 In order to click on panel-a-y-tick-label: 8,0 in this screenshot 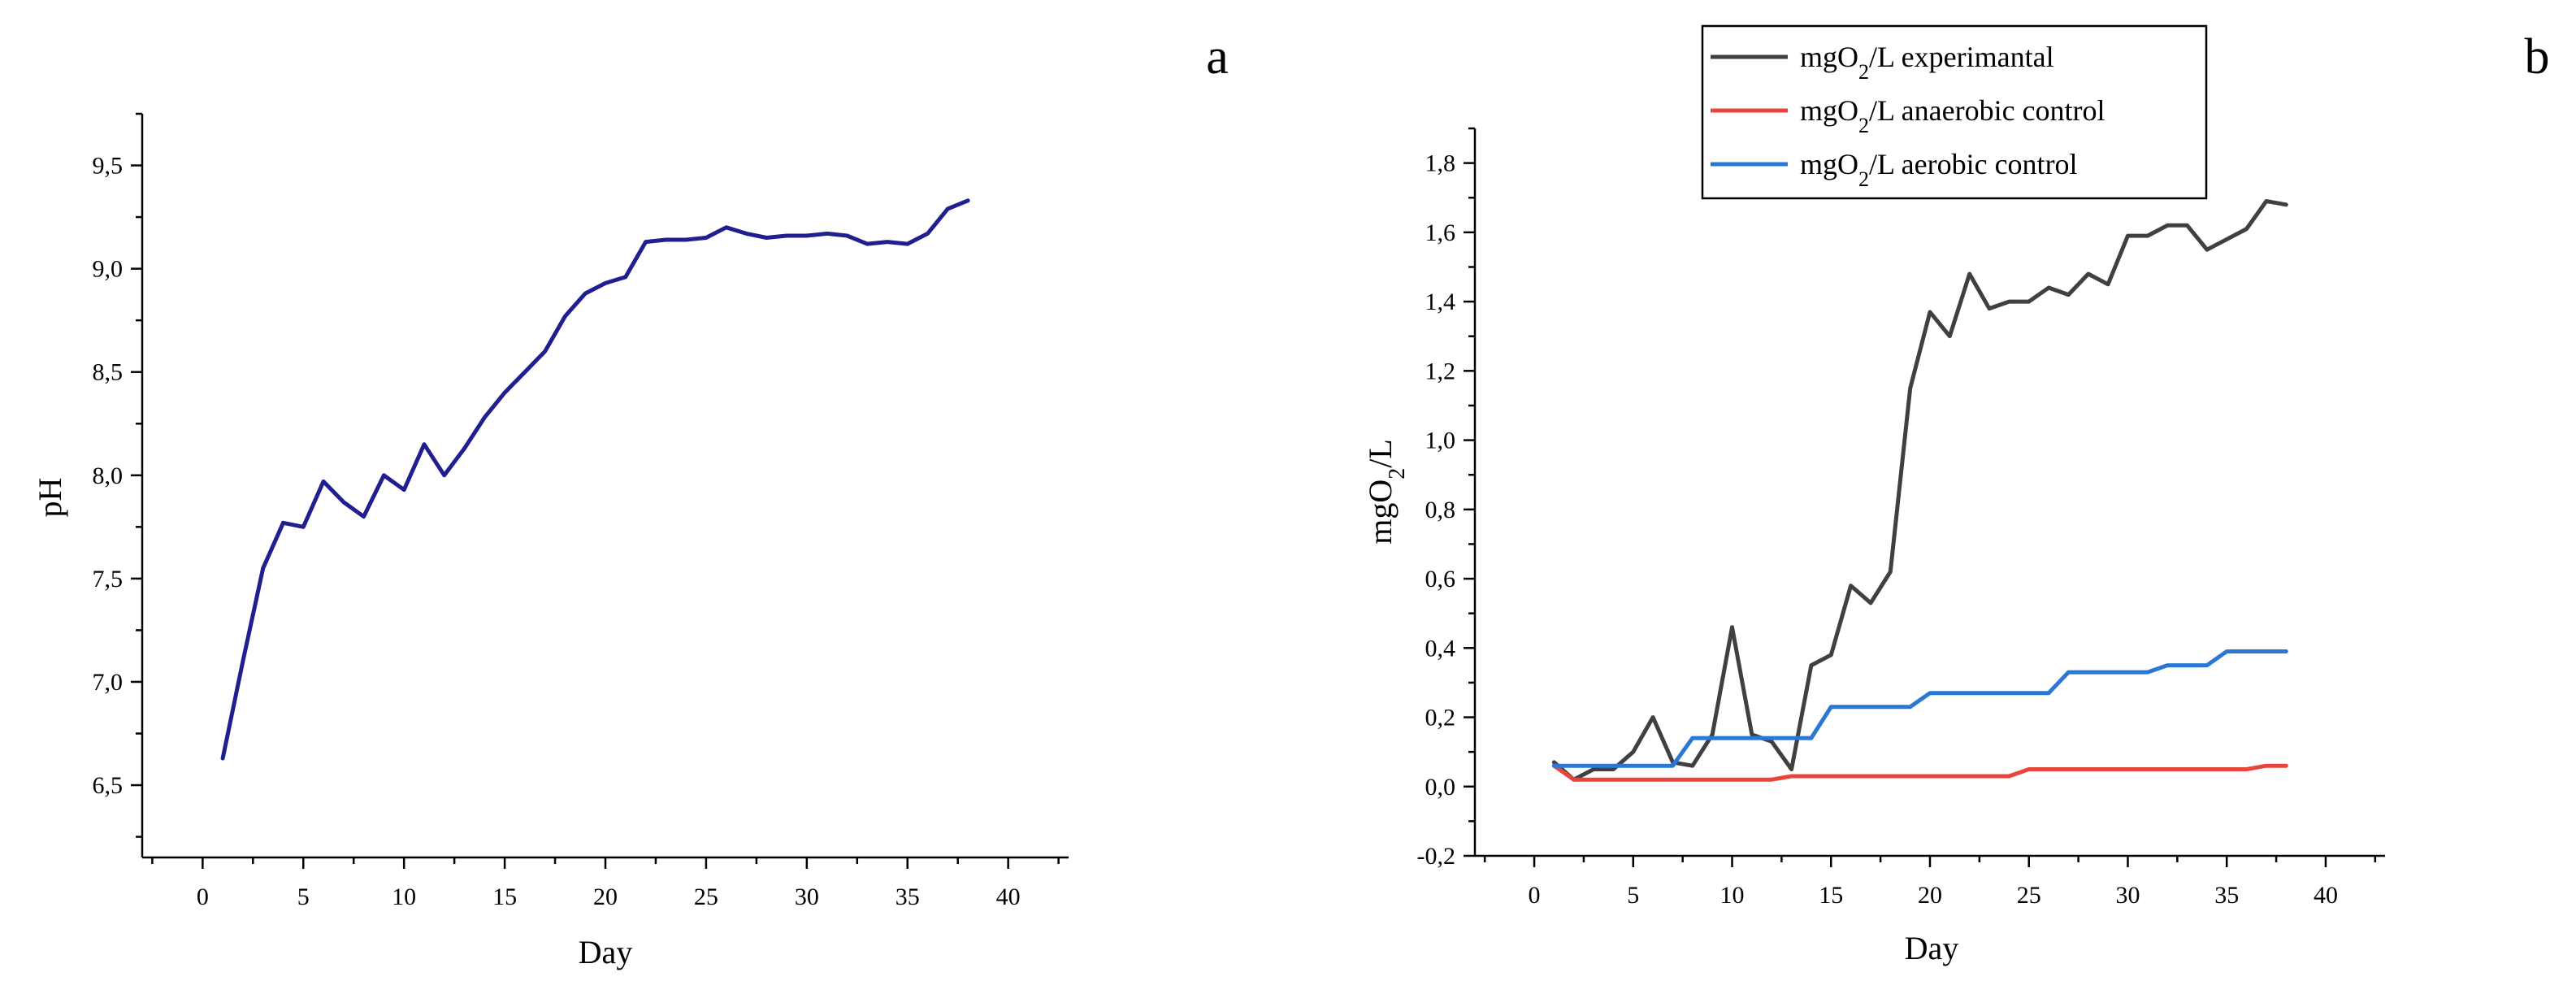, I will do `click(108, 475)`.